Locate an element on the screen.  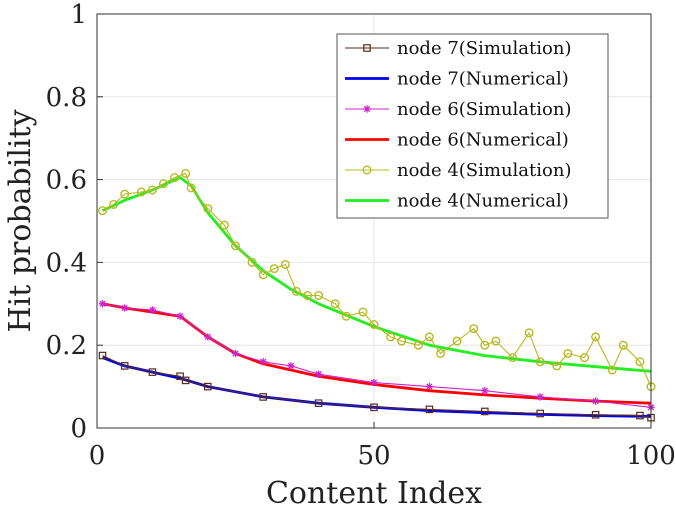
y-tick-label: 0.4 is located at coordinates (66, 263).